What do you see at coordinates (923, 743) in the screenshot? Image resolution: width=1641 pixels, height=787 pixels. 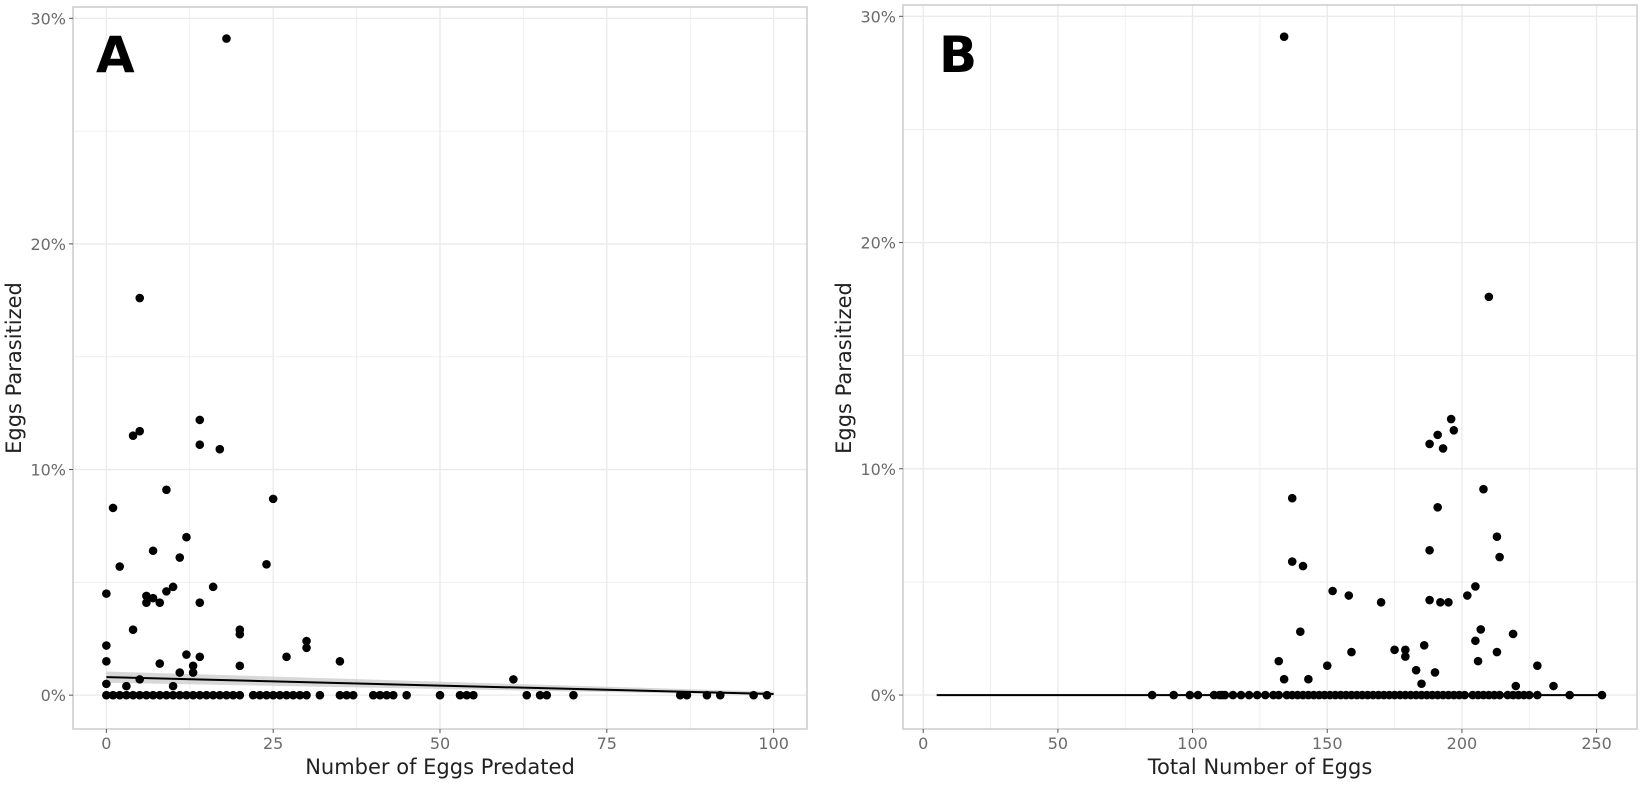 I see `x-tick-label: 0` at bounding box center [923, 743].